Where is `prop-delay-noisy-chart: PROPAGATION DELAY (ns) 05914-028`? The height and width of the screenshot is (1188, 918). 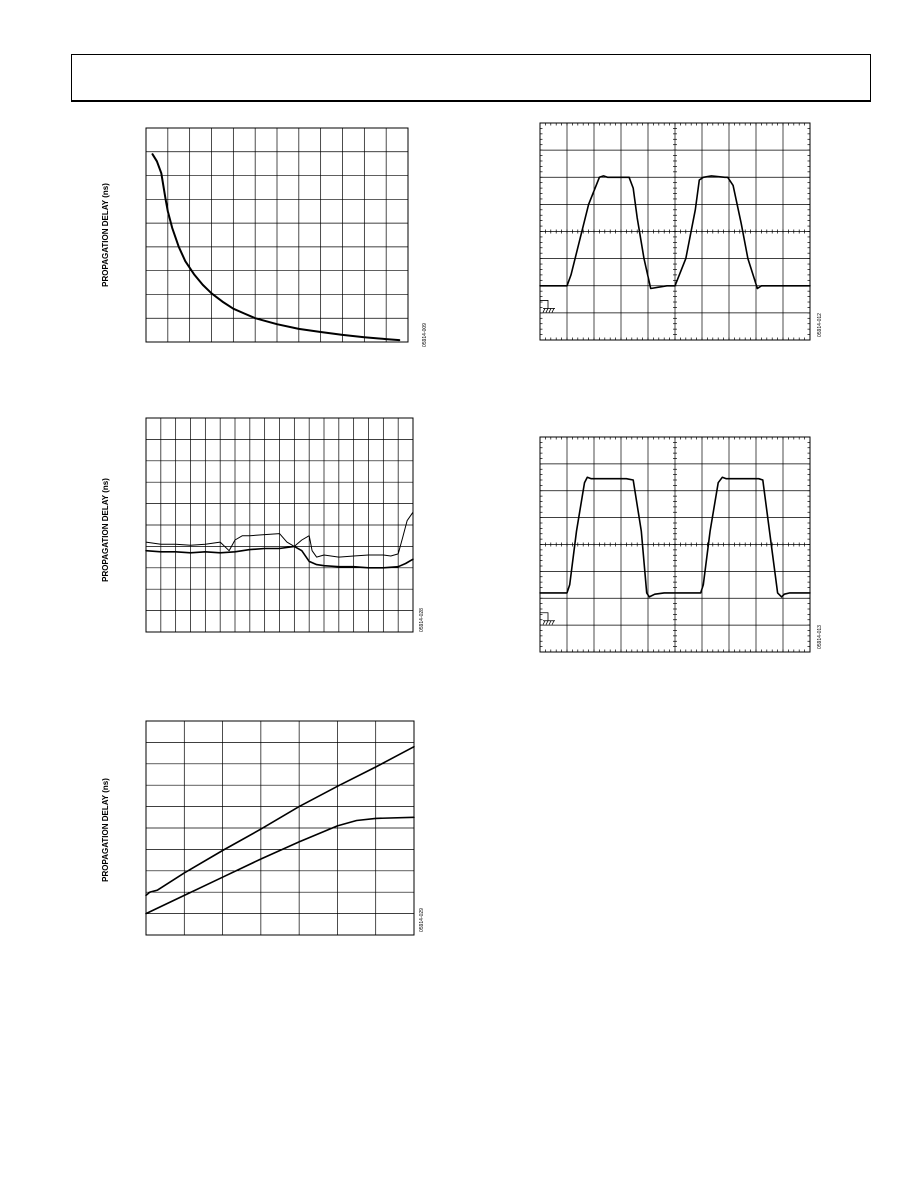 prop-delay-noisy-chart: PROPAGATION DELAY (ns) 05914-028 is located at coordinates (263, 525).